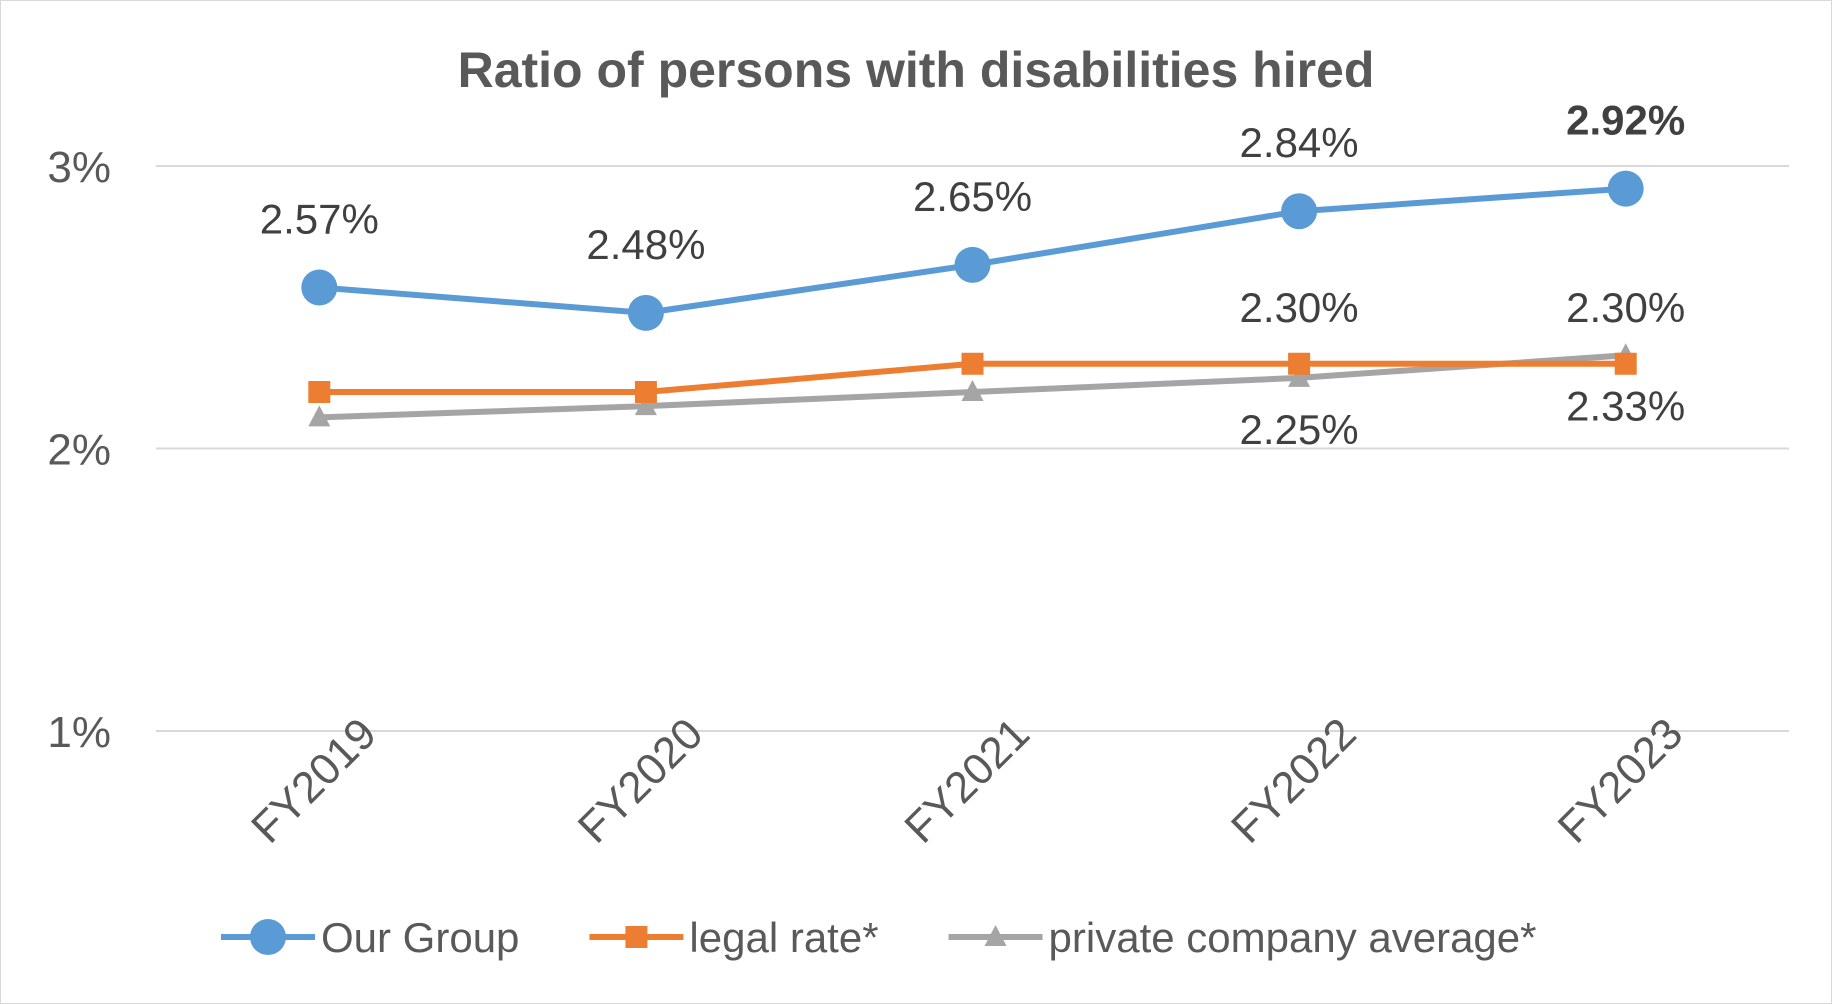  I want to click on legend-label: Our Group, so click(420, 937).